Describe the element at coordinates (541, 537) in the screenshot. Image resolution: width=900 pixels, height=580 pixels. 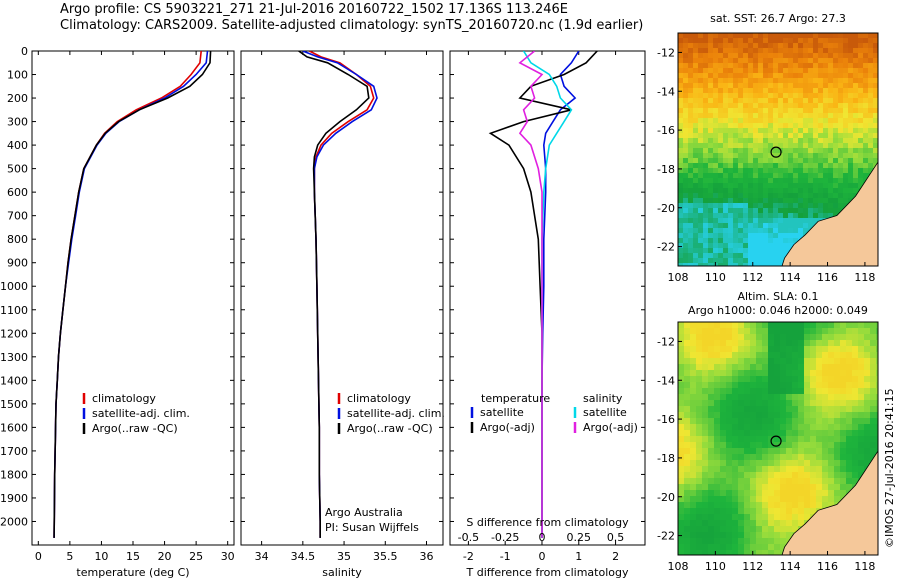
I see `s-tick-label: 0` at that location.